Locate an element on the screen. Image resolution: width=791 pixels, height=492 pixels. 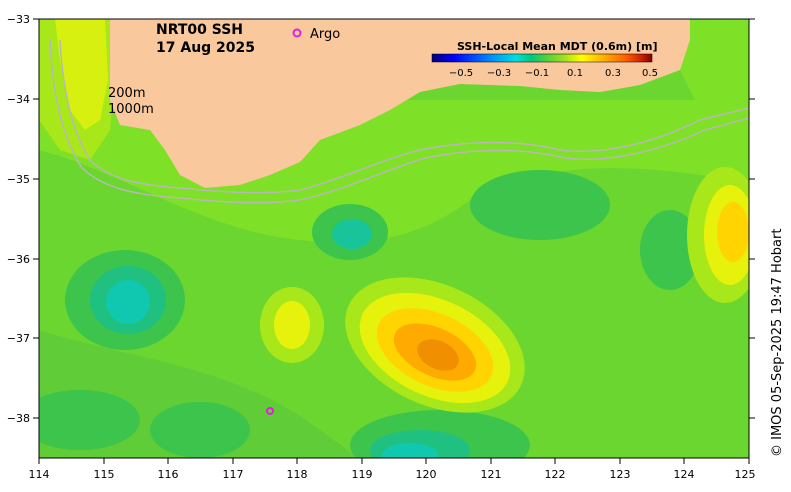
lon-tick-label: 122 is located at coordinates (555, 474).